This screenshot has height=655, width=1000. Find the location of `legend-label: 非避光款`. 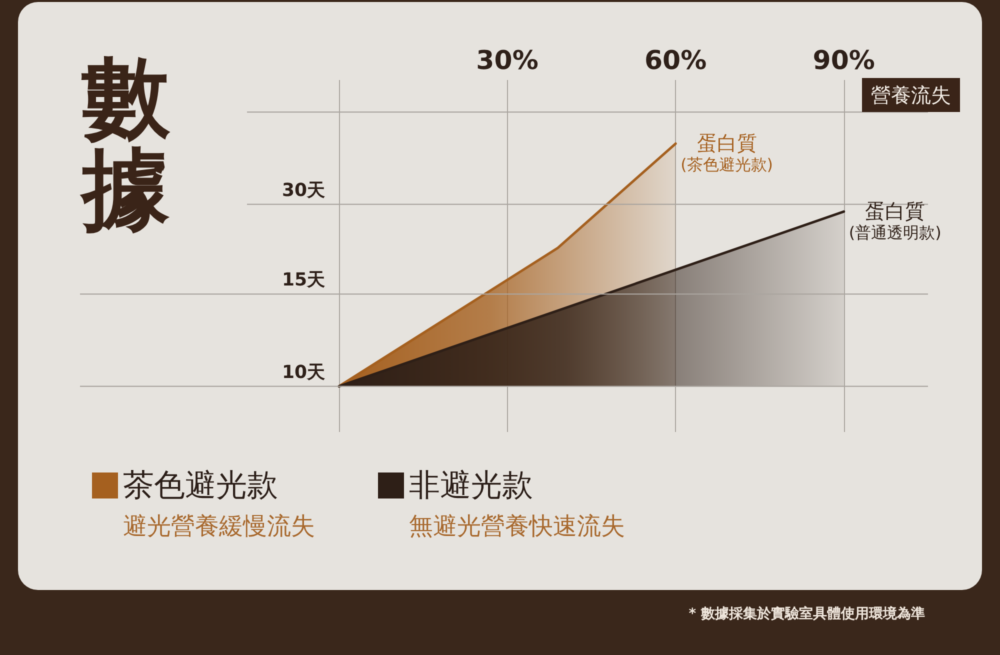

legend-label: 非避光款 is located at coordinates (471, 486).